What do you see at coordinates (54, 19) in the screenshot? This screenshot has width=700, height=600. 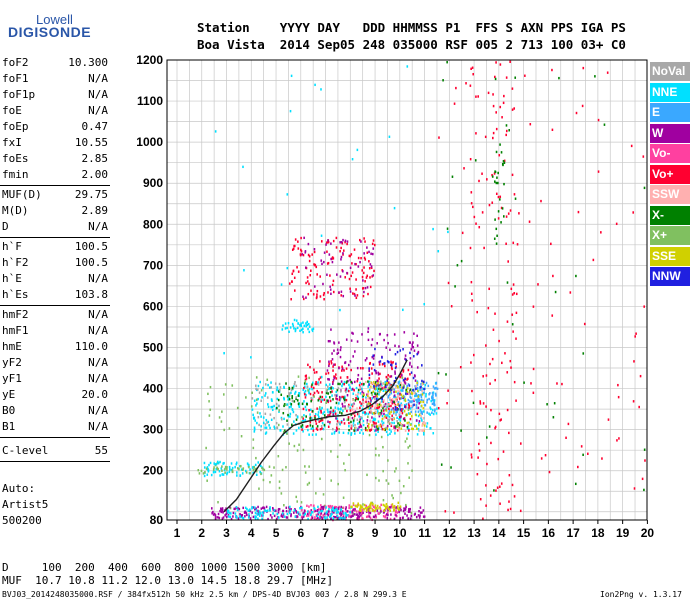 I see `logo-lowell: Lowell` at bounding box center [54, 19].